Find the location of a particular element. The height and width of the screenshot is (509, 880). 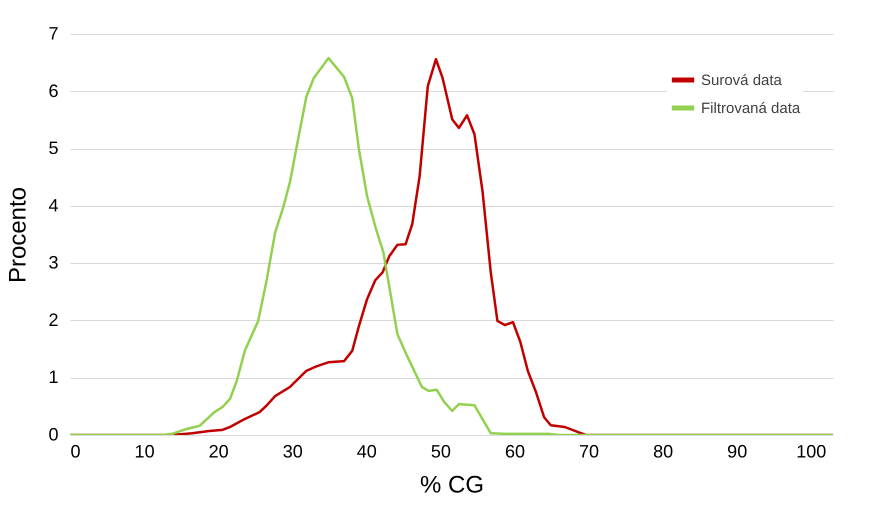

y-tick-label: 3 is located at coordinates (53, 262).